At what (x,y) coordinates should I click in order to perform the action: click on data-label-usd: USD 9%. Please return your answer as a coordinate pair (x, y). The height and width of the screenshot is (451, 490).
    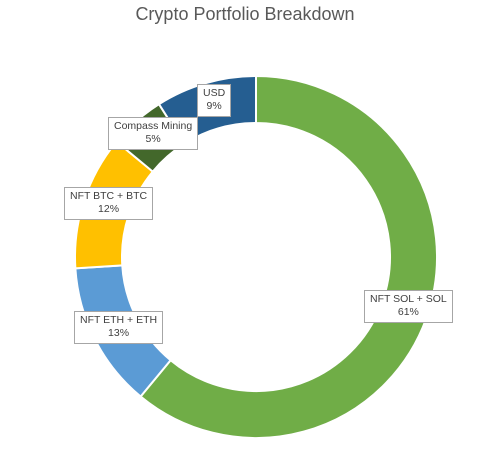
    Looking at the image, I should click on (214, 100).